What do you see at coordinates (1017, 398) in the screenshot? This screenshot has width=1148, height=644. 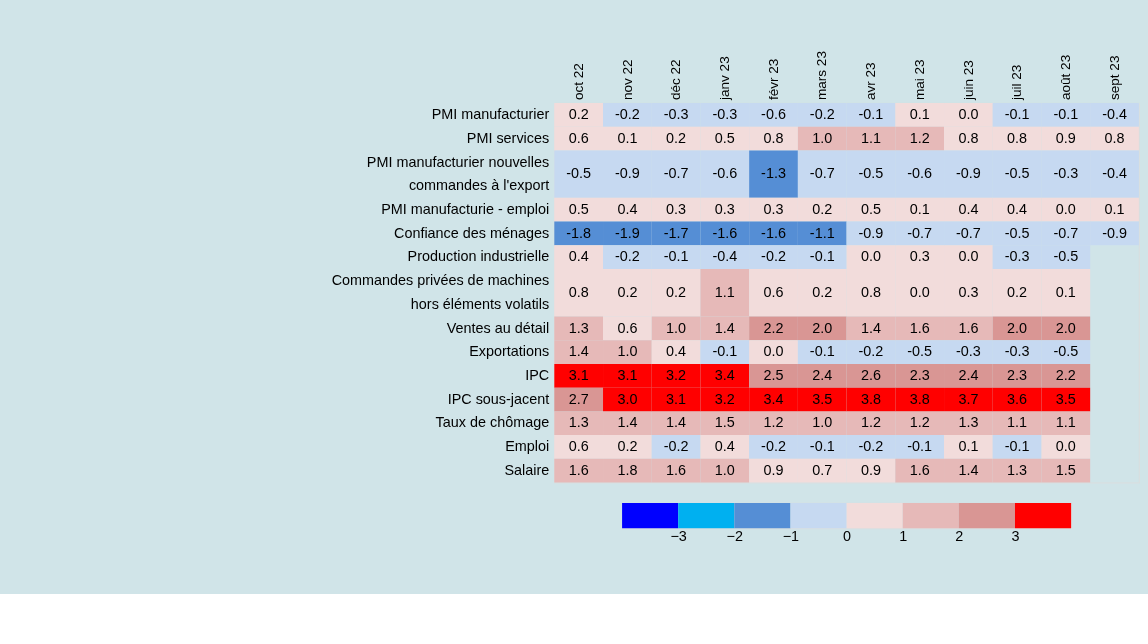 I see `data-label: 3.6` at bounding box center [1017, 398].